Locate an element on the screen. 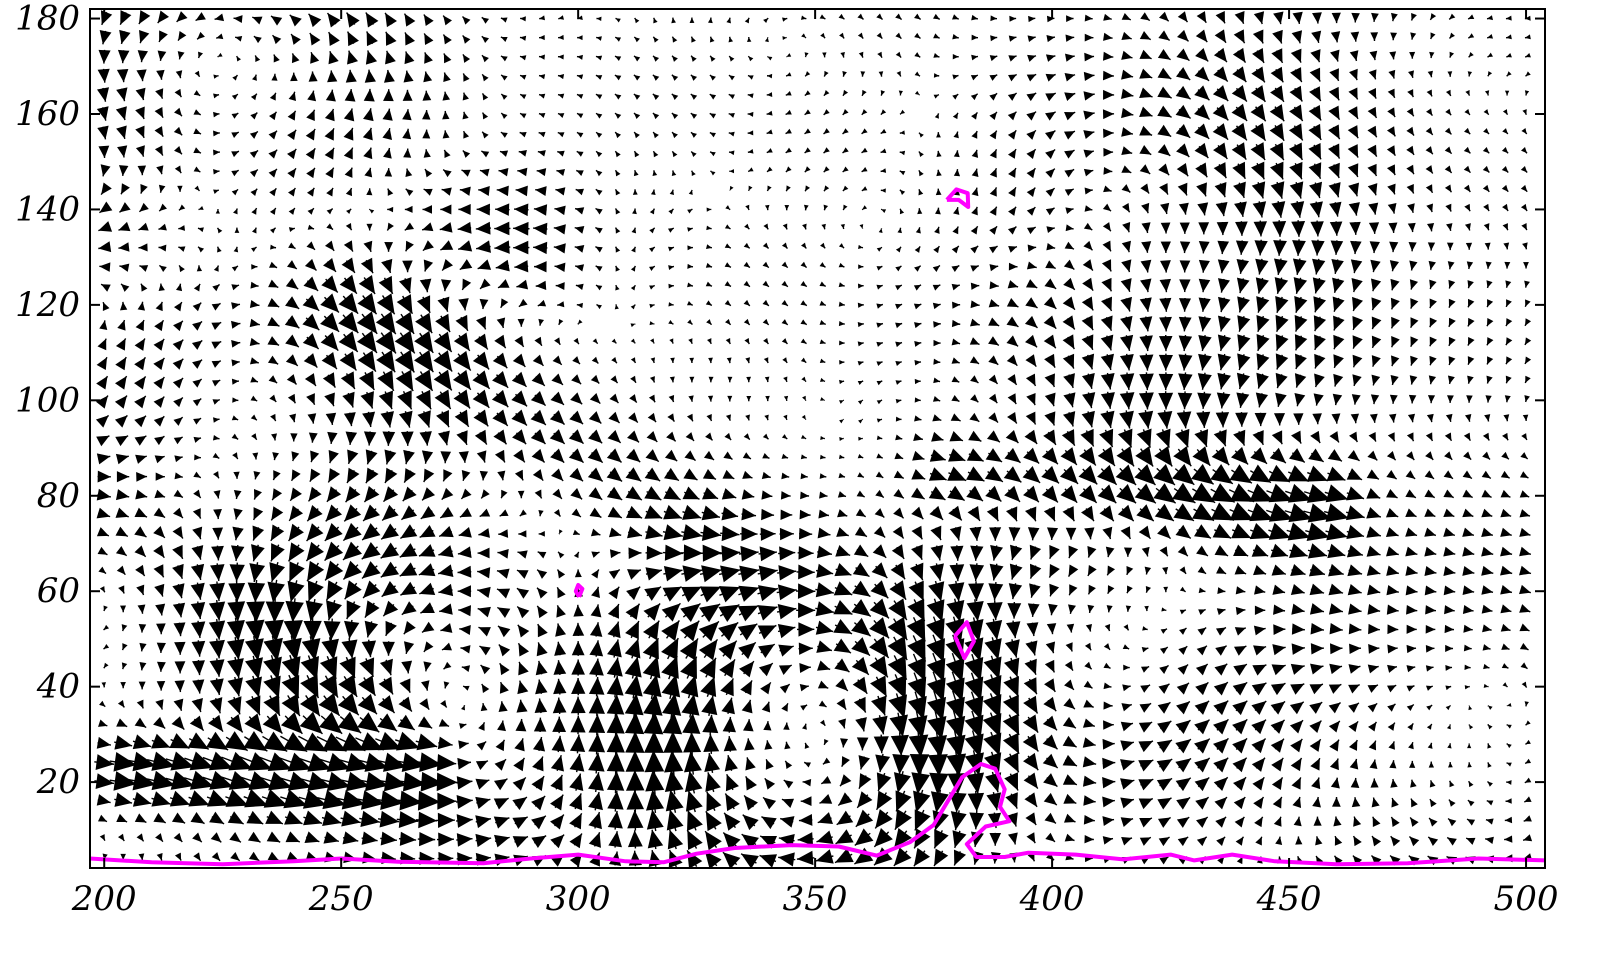  x-tick-label: 200 is located at coordinates (104, 899).